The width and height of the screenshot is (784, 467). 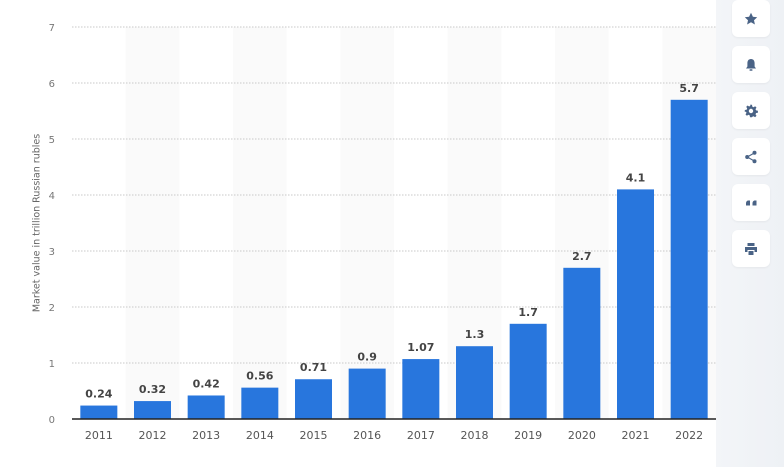 I want to click on data-label: 1.07, so click(x=420, y=347).